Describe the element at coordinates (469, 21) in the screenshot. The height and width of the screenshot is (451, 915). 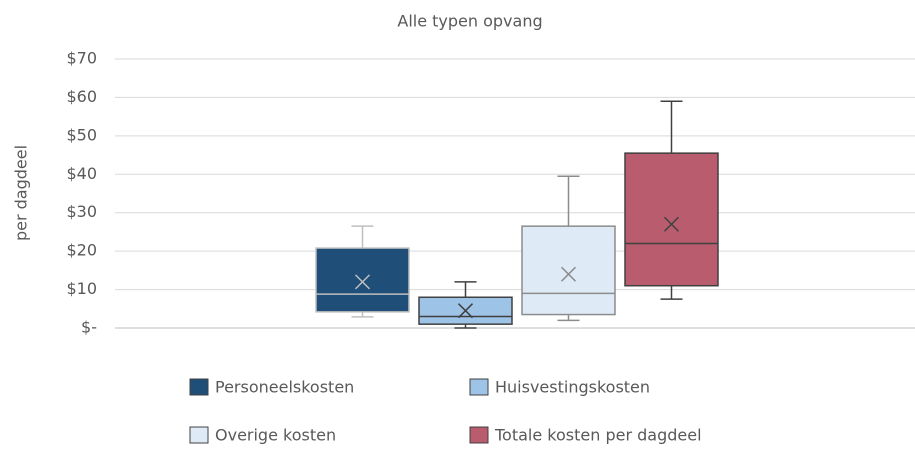
I see `chart-title: Alle typen opvang` at that location.